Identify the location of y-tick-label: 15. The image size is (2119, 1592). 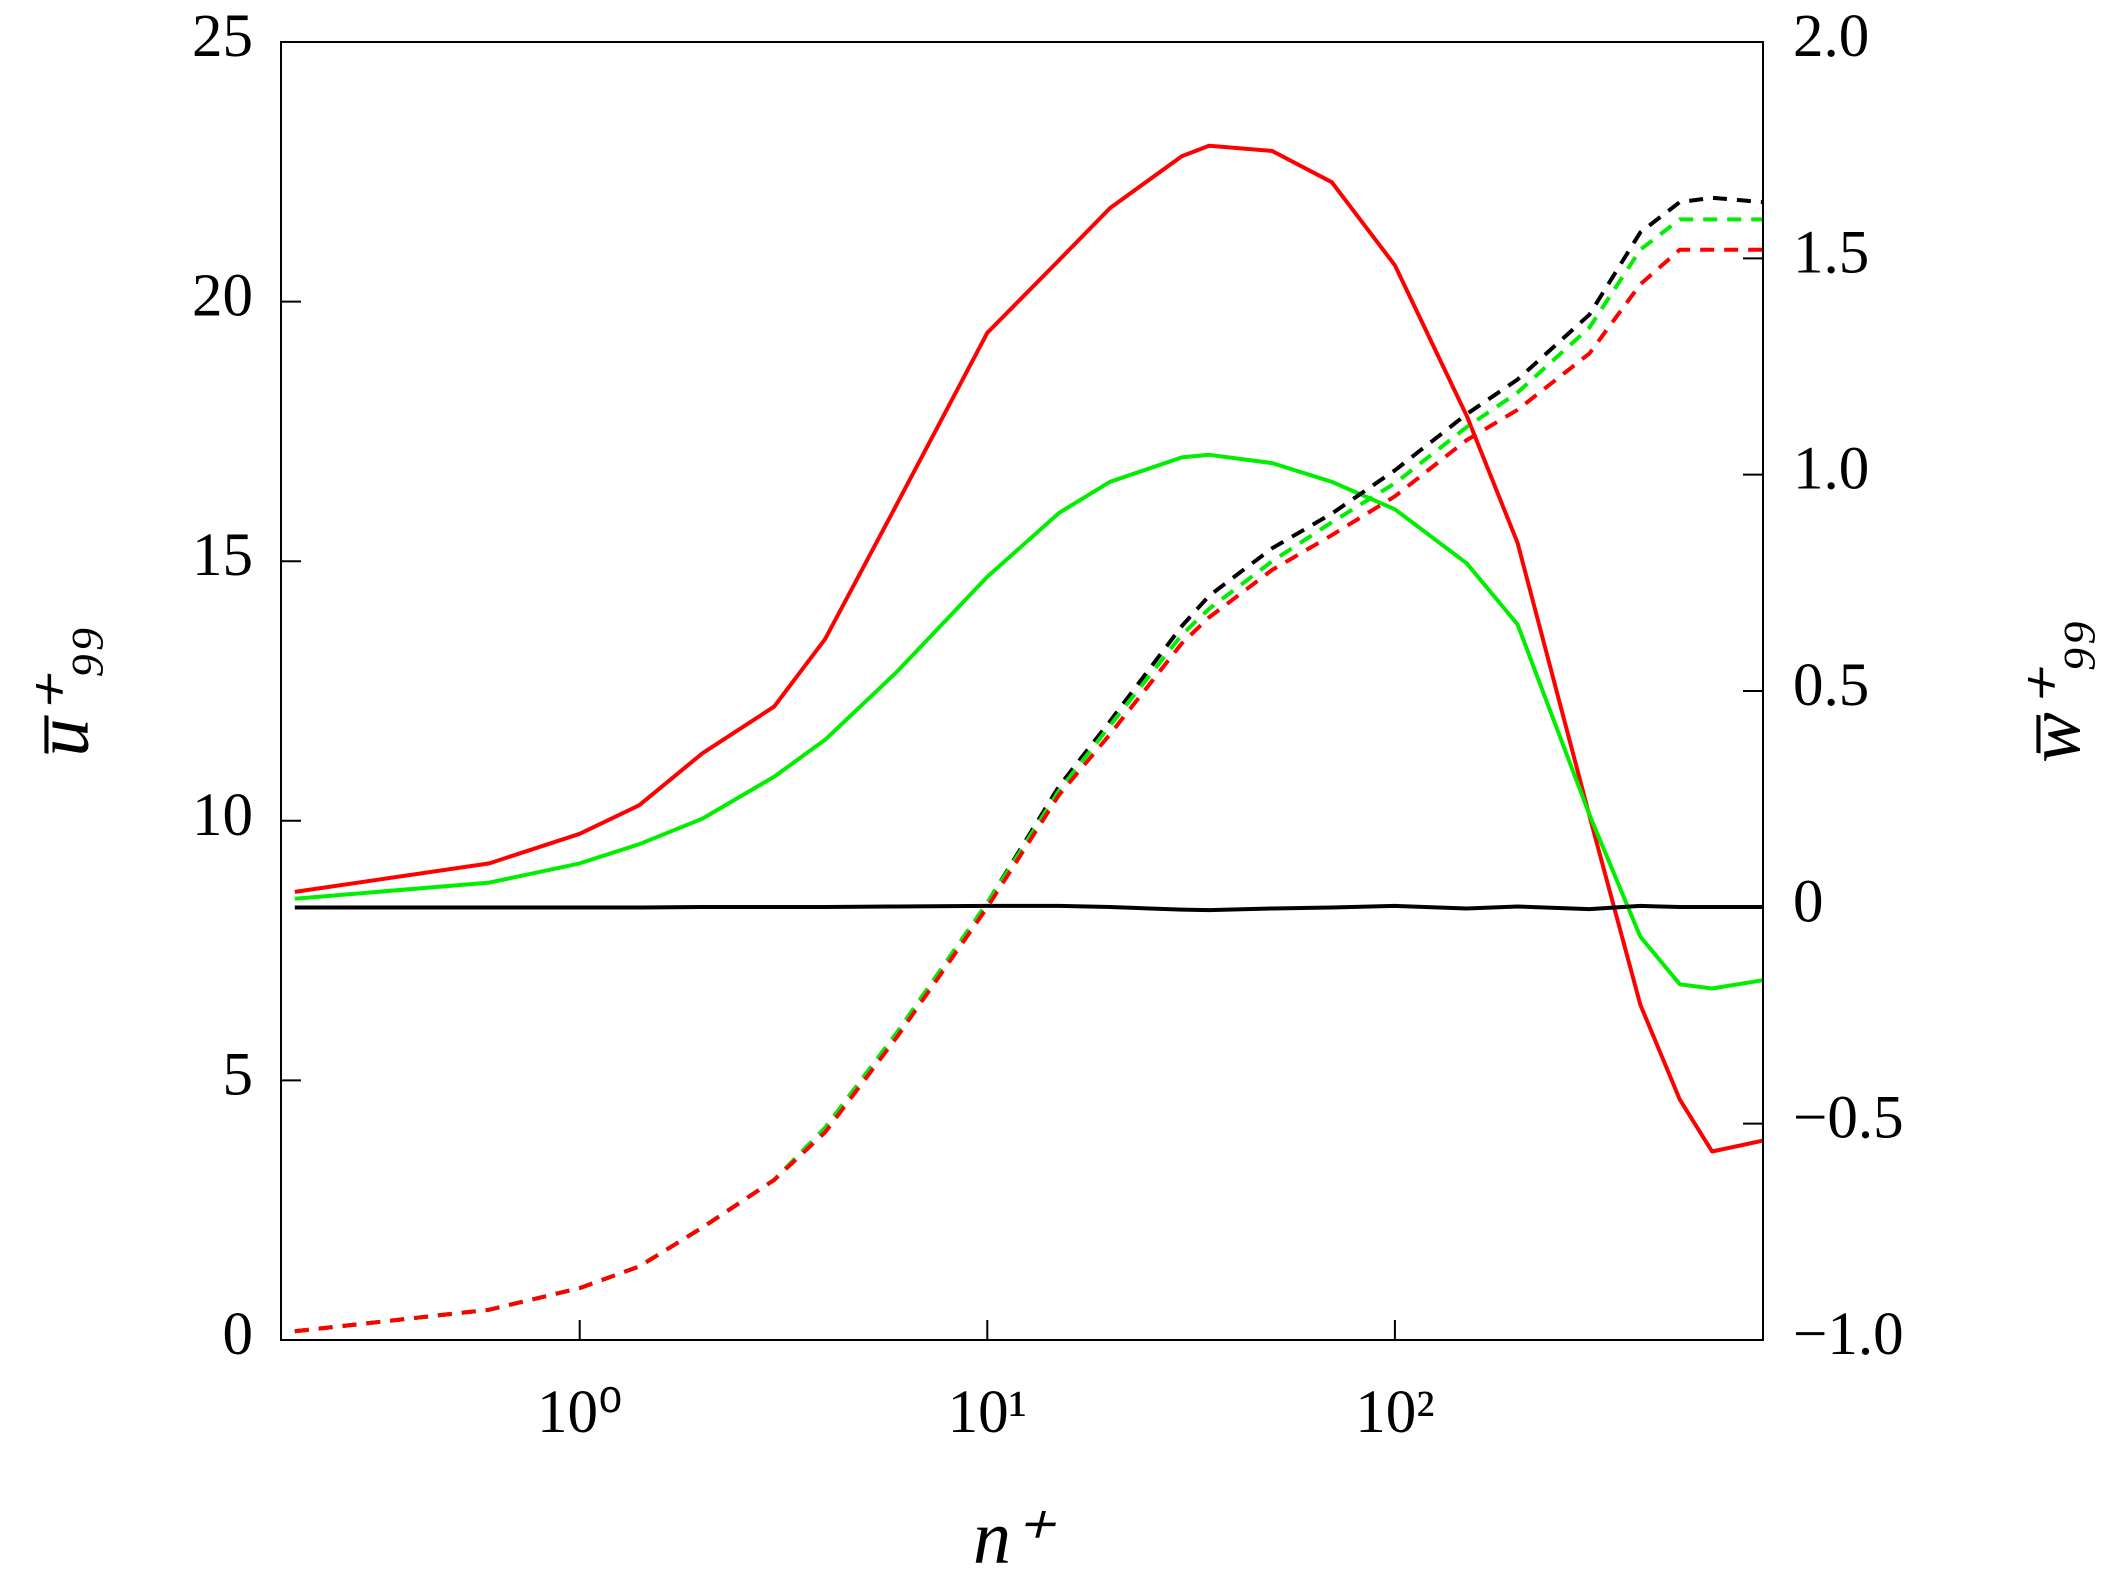
(222, 555).